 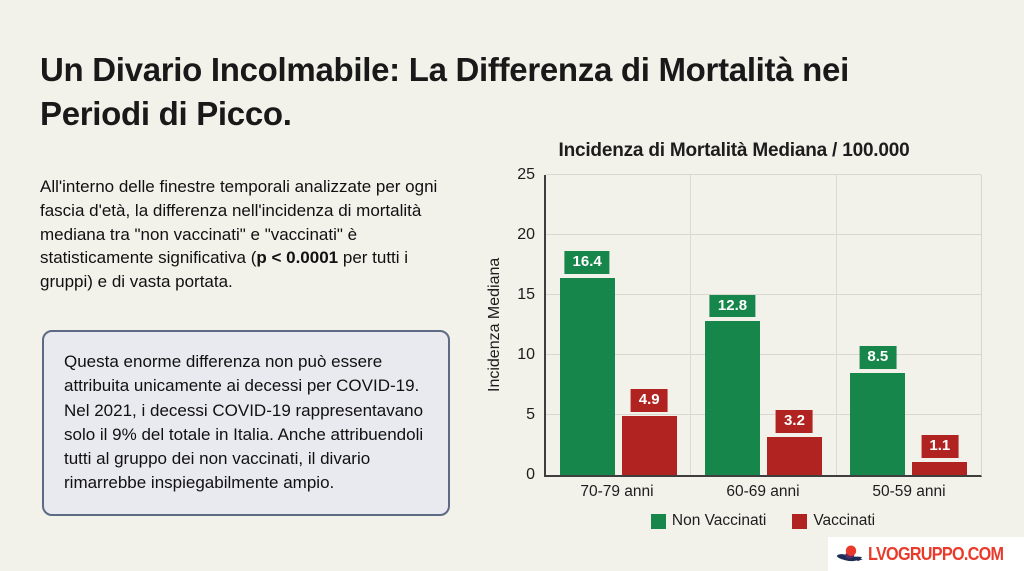 I want to click on value-label-vaccinati-70-79-anni: 4.9, so click(x=649, y=401).